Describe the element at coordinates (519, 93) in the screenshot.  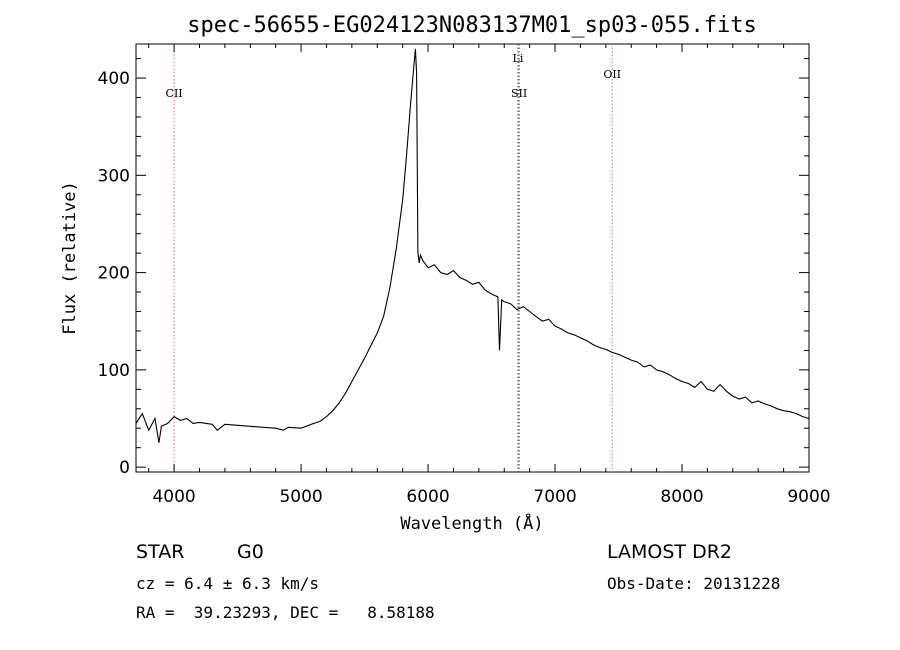
I see `vline-label-sii: SII` at that location.